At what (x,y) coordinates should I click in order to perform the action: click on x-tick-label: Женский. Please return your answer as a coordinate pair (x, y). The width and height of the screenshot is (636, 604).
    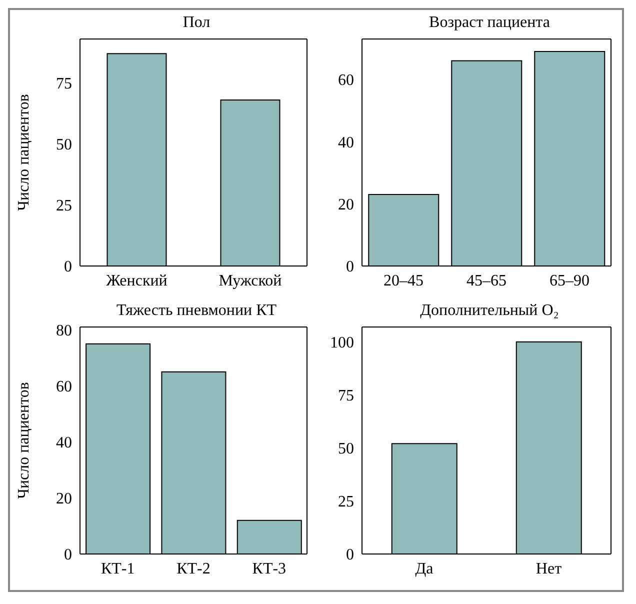
    Looking at the image, I should click on (137, 281).